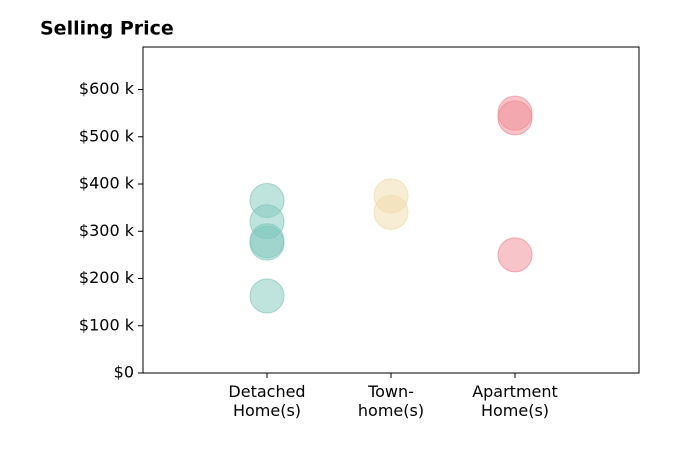  Describe the element at coordinates (391, 401) in the screenshot. I see `x-tick-label: Town-home(s)` at that location.